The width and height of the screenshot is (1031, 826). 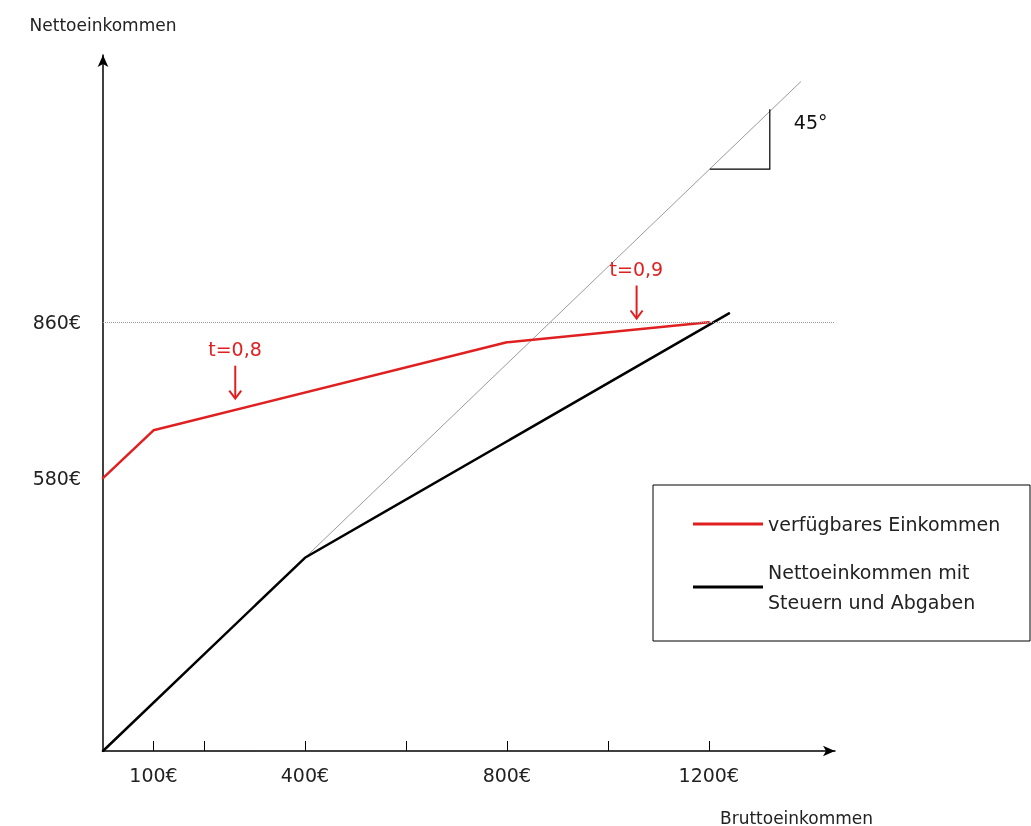 What do you see at coordinates (235, 348) in the screenshot?
I see `annotation: t=0,8` at bounding box center [235, 348].